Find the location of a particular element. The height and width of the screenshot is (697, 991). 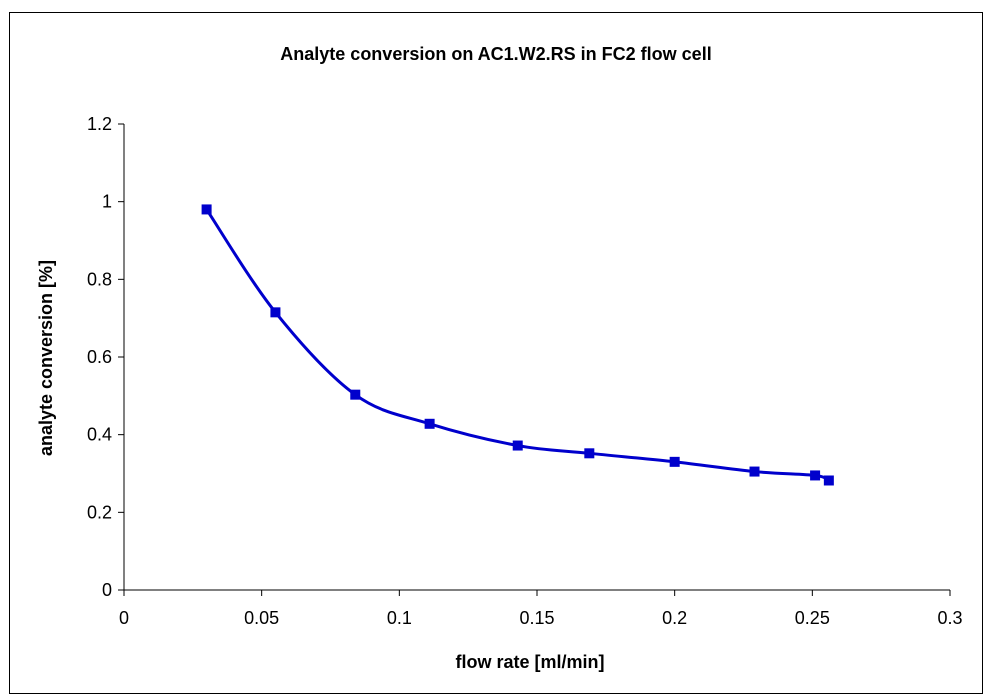

x-tick-label: 0 is located at coordinates (124, 618).